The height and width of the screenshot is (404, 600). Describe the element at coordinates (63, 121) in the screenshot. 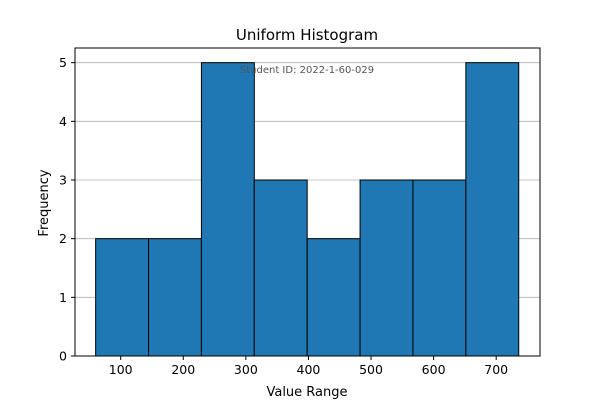

I see `y-tick-label: 4` at that location.